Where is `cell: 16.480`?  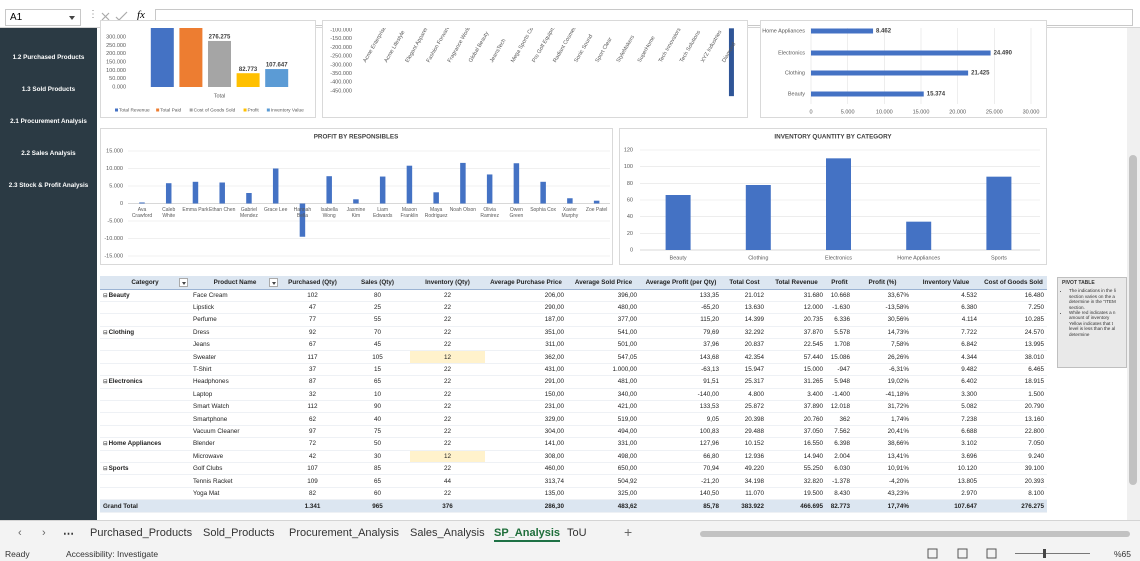 cell: 16.480 is located at coordinates (1013, 295).